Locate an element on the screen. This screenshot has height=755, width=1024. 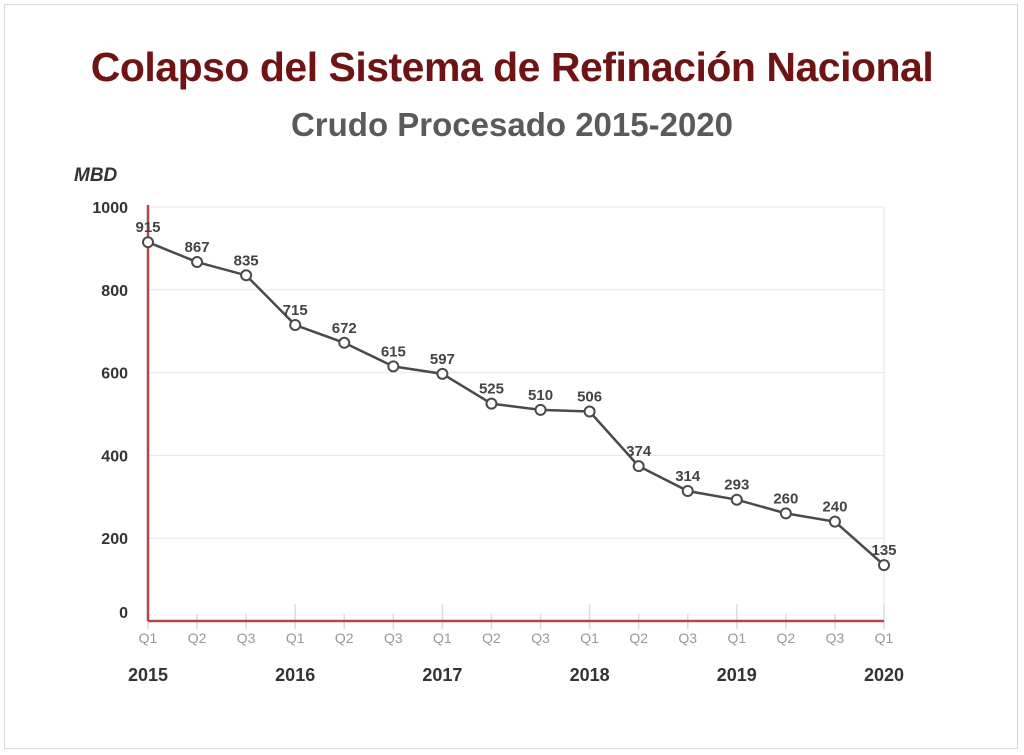
data-label: 615 is located at coordinates (393, 351).